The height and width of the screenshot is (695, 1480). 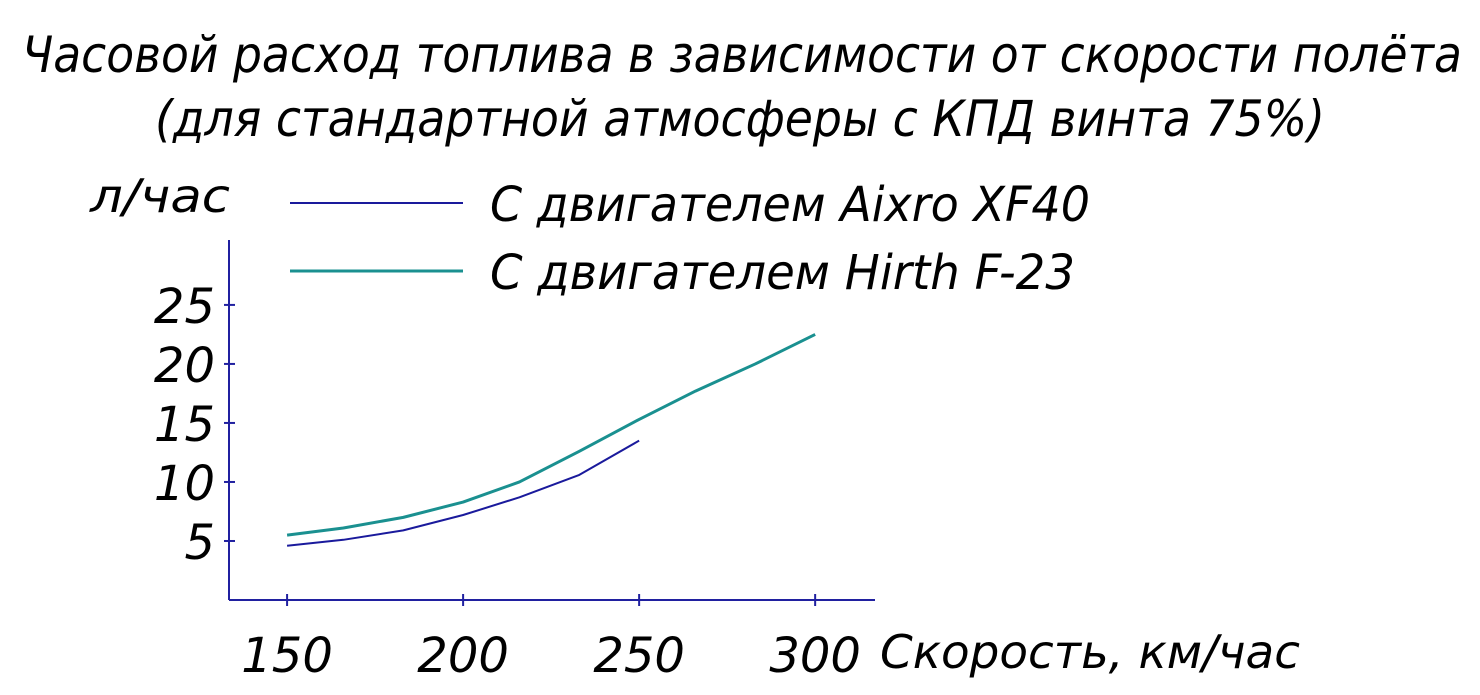 I want to click on y-tick-label: 25, so click(x=184, y=307).